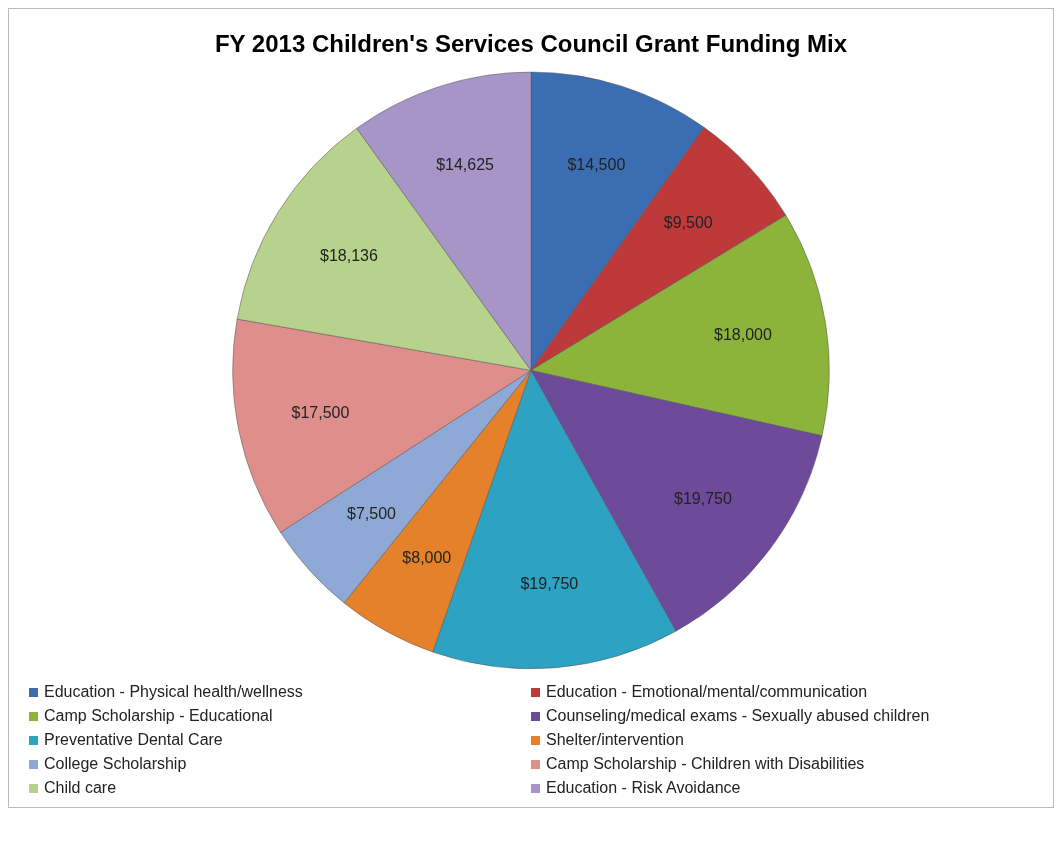 Image resolution: width=1064 pixels, height=863 pixels. I want to click on data-label: $8,000, so click(427, 557).